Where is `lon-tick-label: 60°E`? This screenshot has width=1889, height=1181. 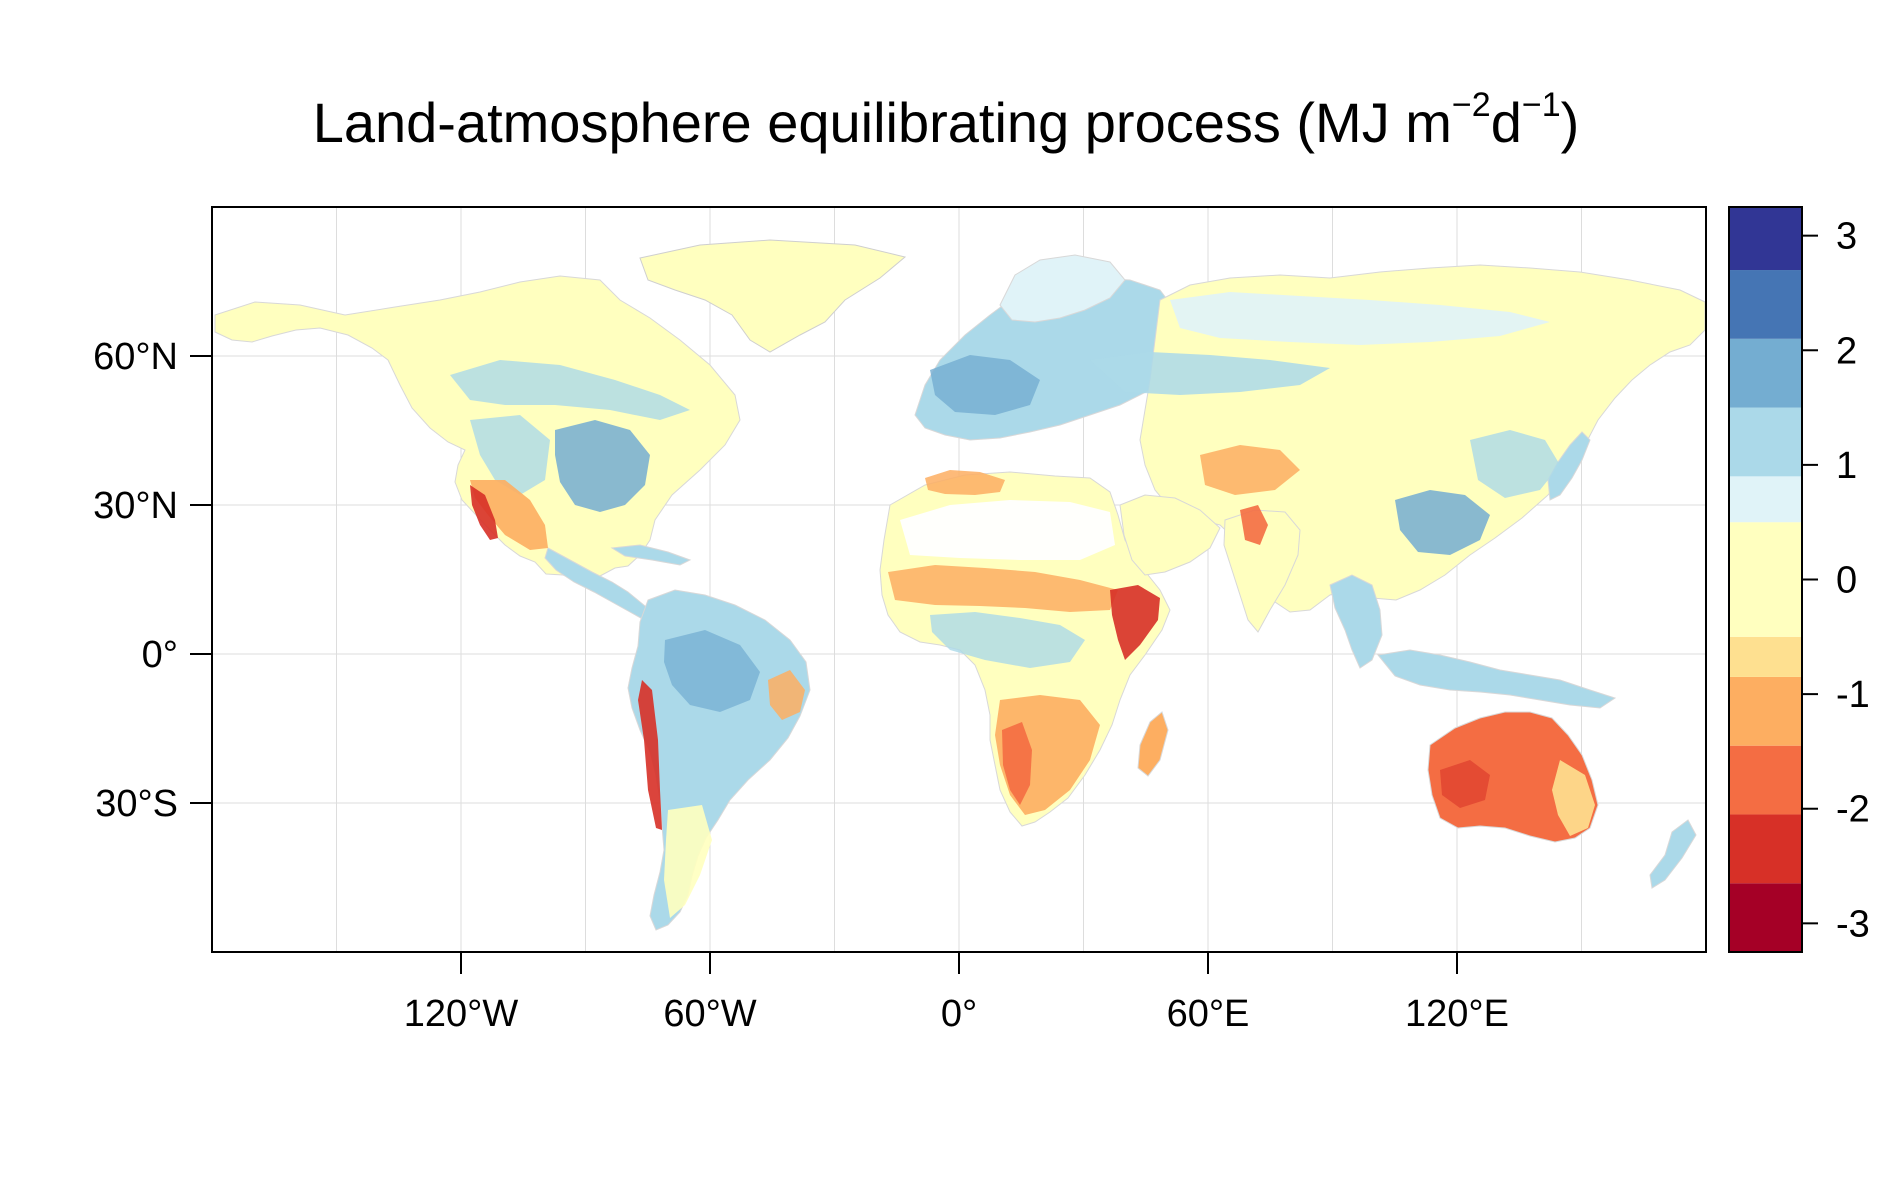
lon-tick-label: 60°E is located at coordinates (1208, 1014).